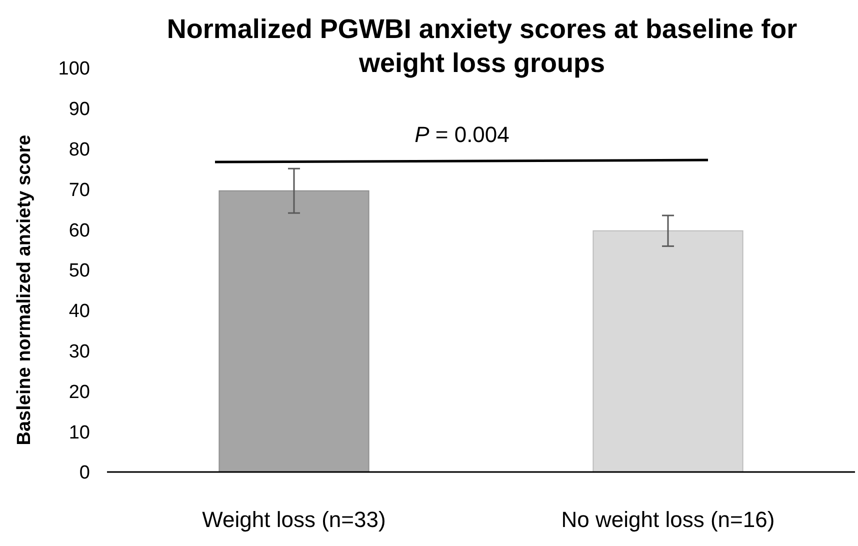 This screenshot has height=546, width=858. I want to click on y-tick-label: 40, so click(79, 311).